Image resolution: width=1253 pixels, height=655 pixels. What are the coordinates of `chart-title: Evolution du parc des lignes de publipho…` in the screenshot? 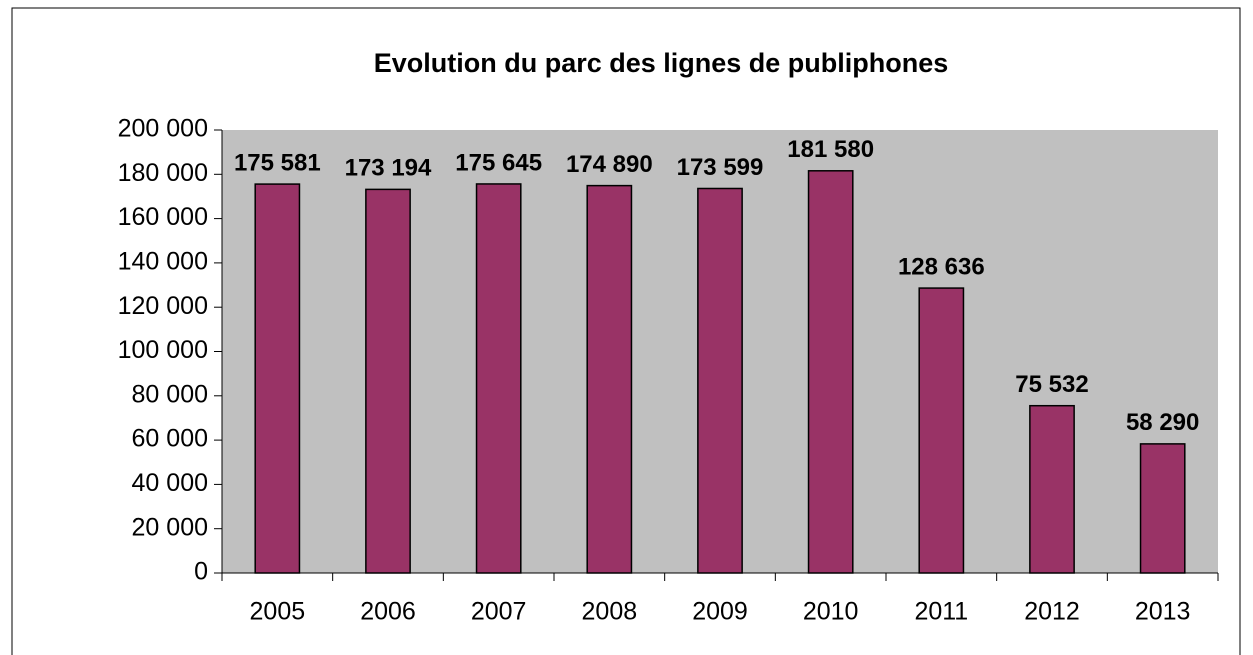 It's located at (661, 63).